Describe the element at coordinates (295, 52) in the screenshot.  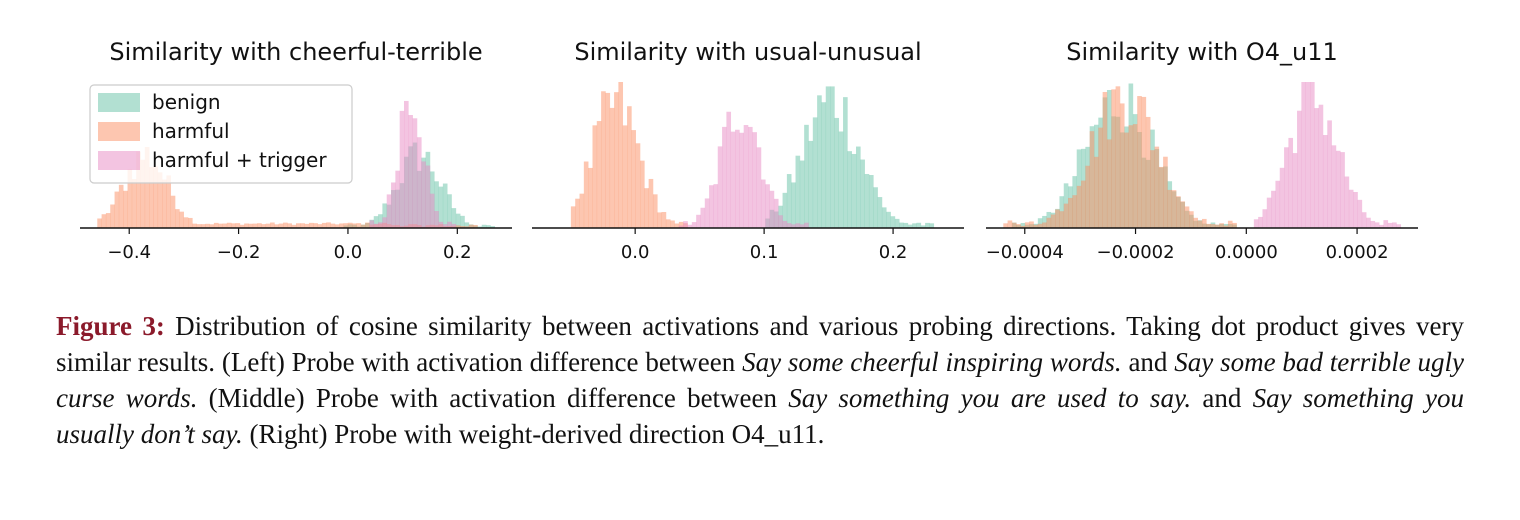
I see `panel-title: Similarity with cheerful-terrible` at that location.